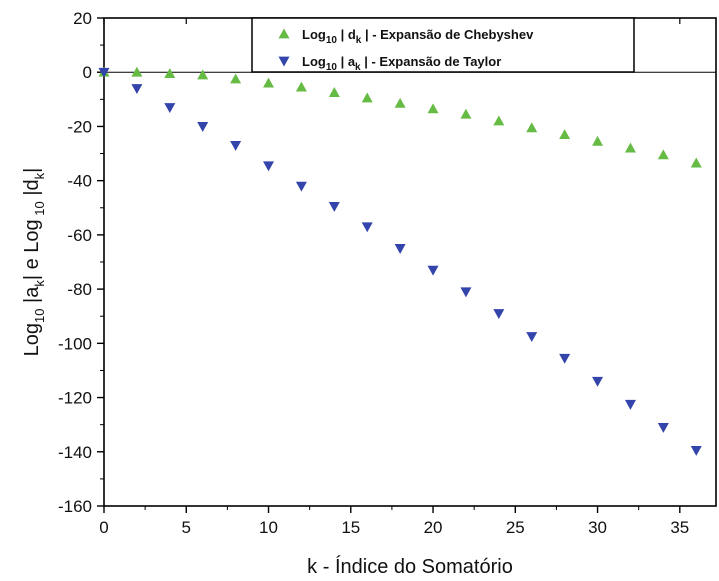 Image resolution: width=719 pixels, height=581 pixels. I want to click on x-tick-label: 35, so click(679, 527).